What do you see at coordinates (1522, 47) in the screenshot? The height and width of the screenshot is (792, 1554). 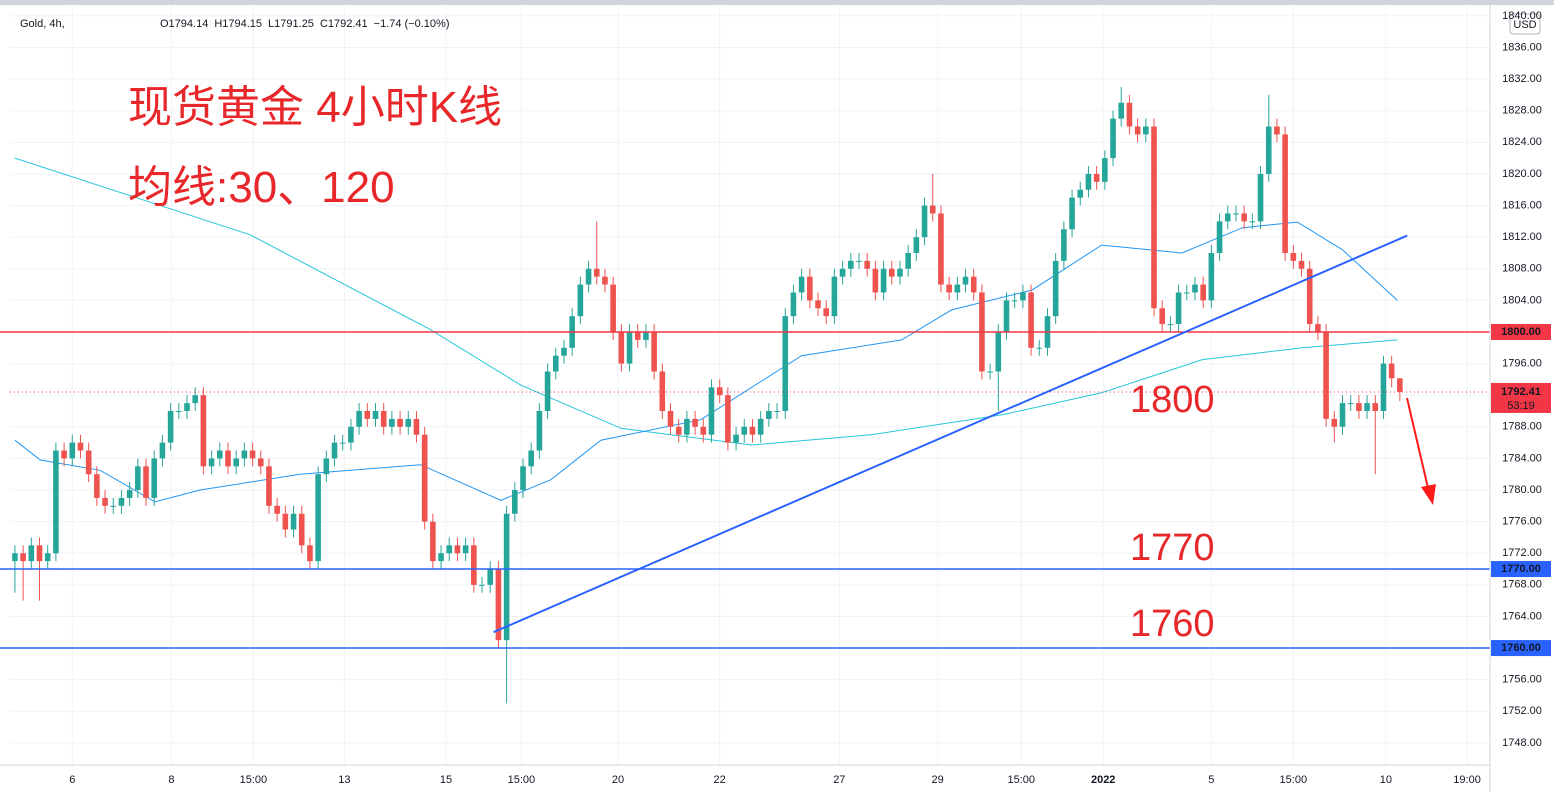 I see `y-tick-label: 1836.00` at bounding box center [1522, 47].